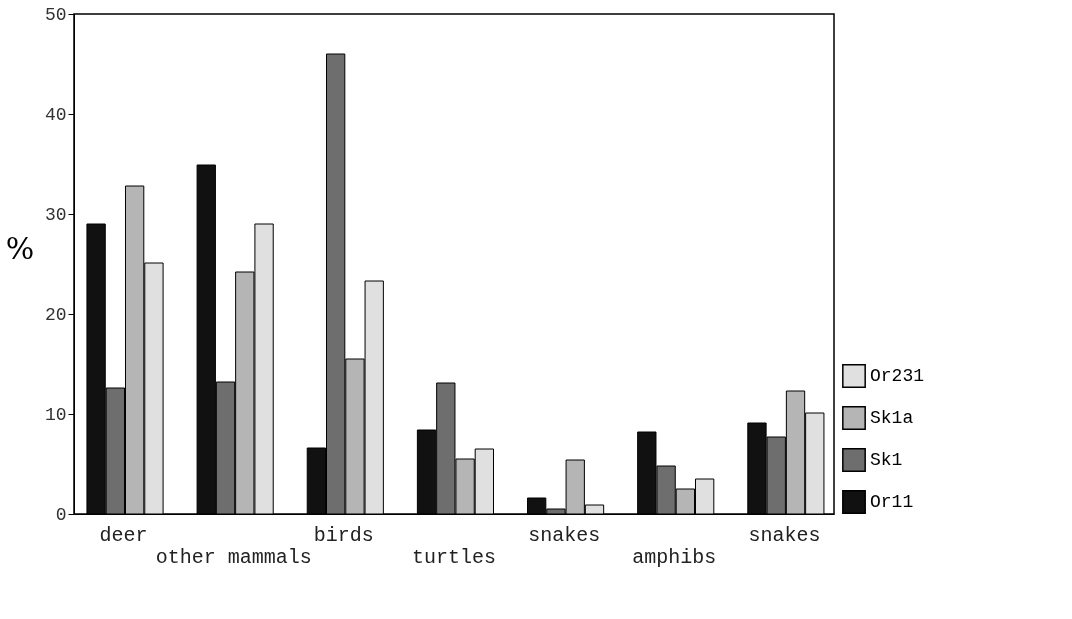 This screenshot has height=619, width=1072. I want to click on y-axis-title: %, so click(20, 248).